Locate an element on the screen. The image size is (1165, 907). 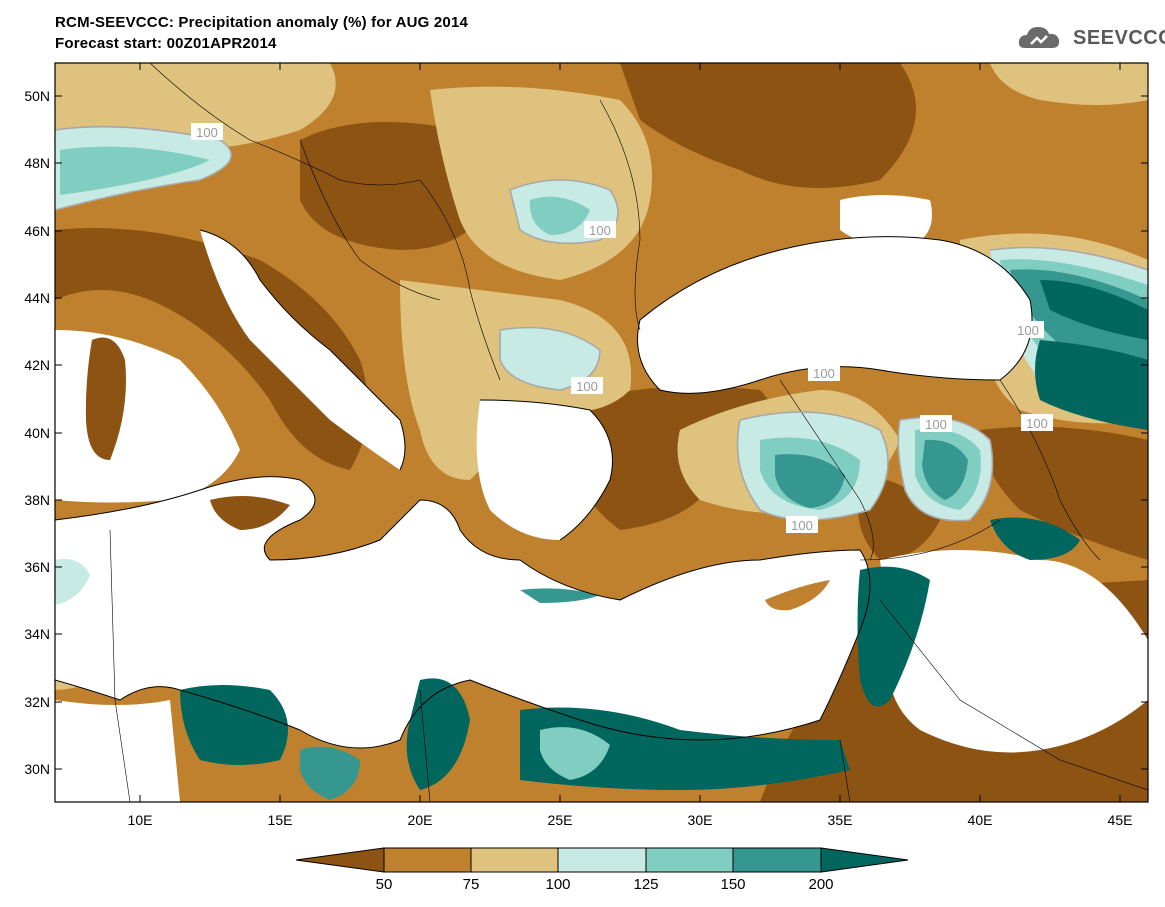
lat-label: 34N is located at coordinates (37, 634).